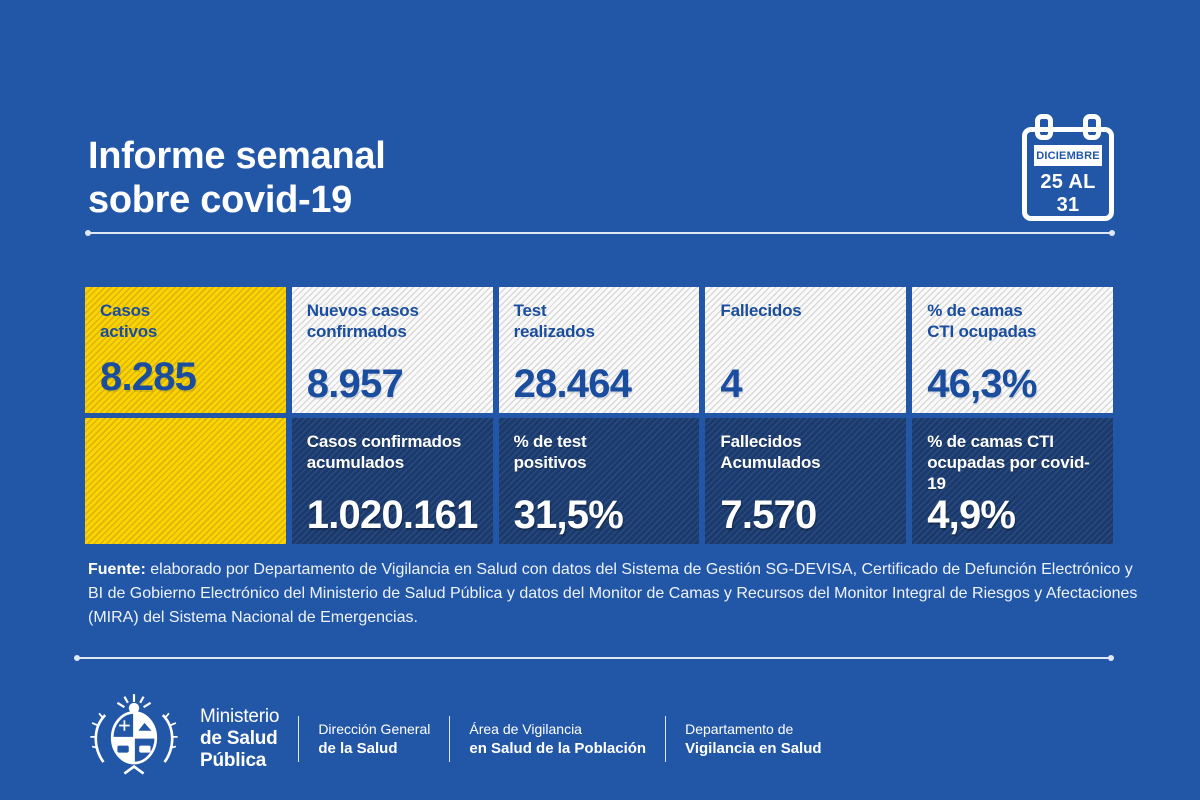 The image size is (1200, 800). Describe the element at coordinates (753, 738) in the screenshot. I see `footer-unit-departamento-vigilancia: Departamento de Vigilancia en Salud` at that location.